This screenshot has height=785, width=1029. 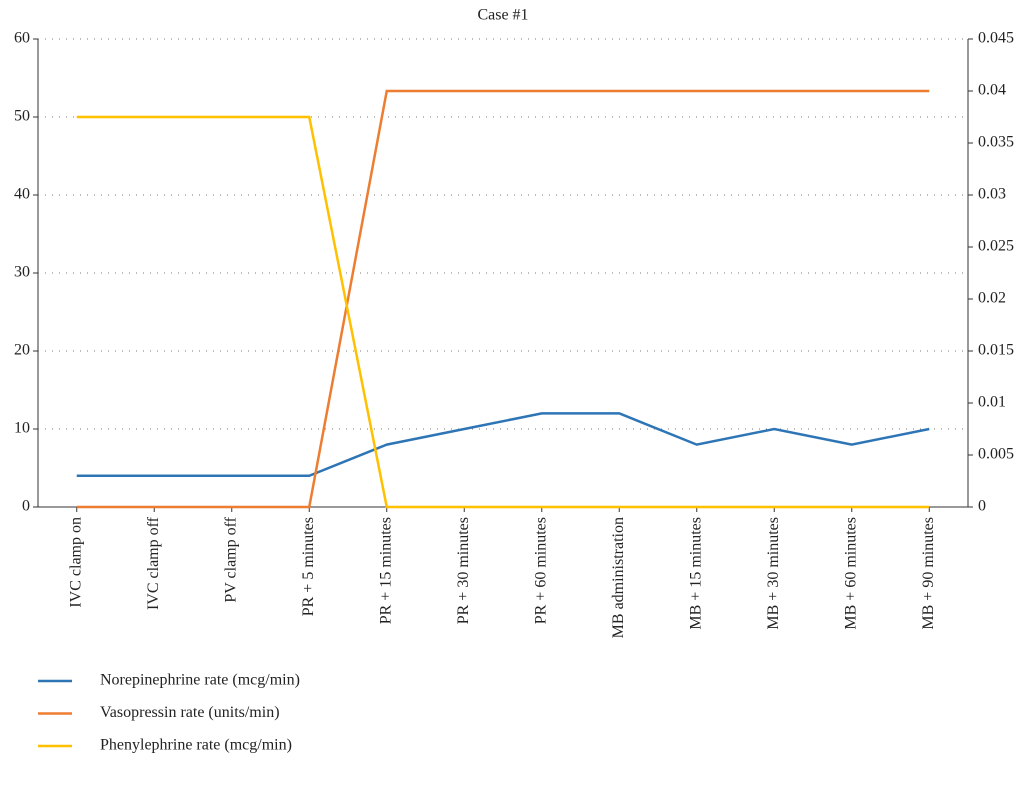 I want to click on x-tick-label: IVC clamp off, so click(x=153, y=563).